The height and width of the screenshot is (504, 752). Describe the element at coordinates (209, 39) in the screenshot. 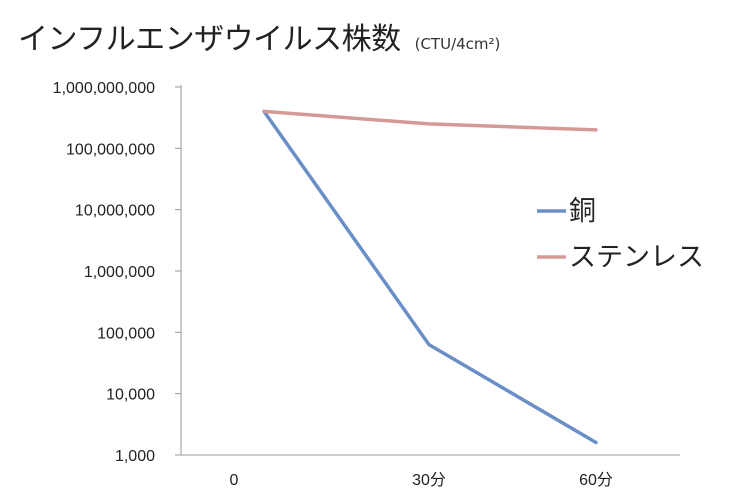

I see `chart-title: インフルエンザウイルス株数` at that location.